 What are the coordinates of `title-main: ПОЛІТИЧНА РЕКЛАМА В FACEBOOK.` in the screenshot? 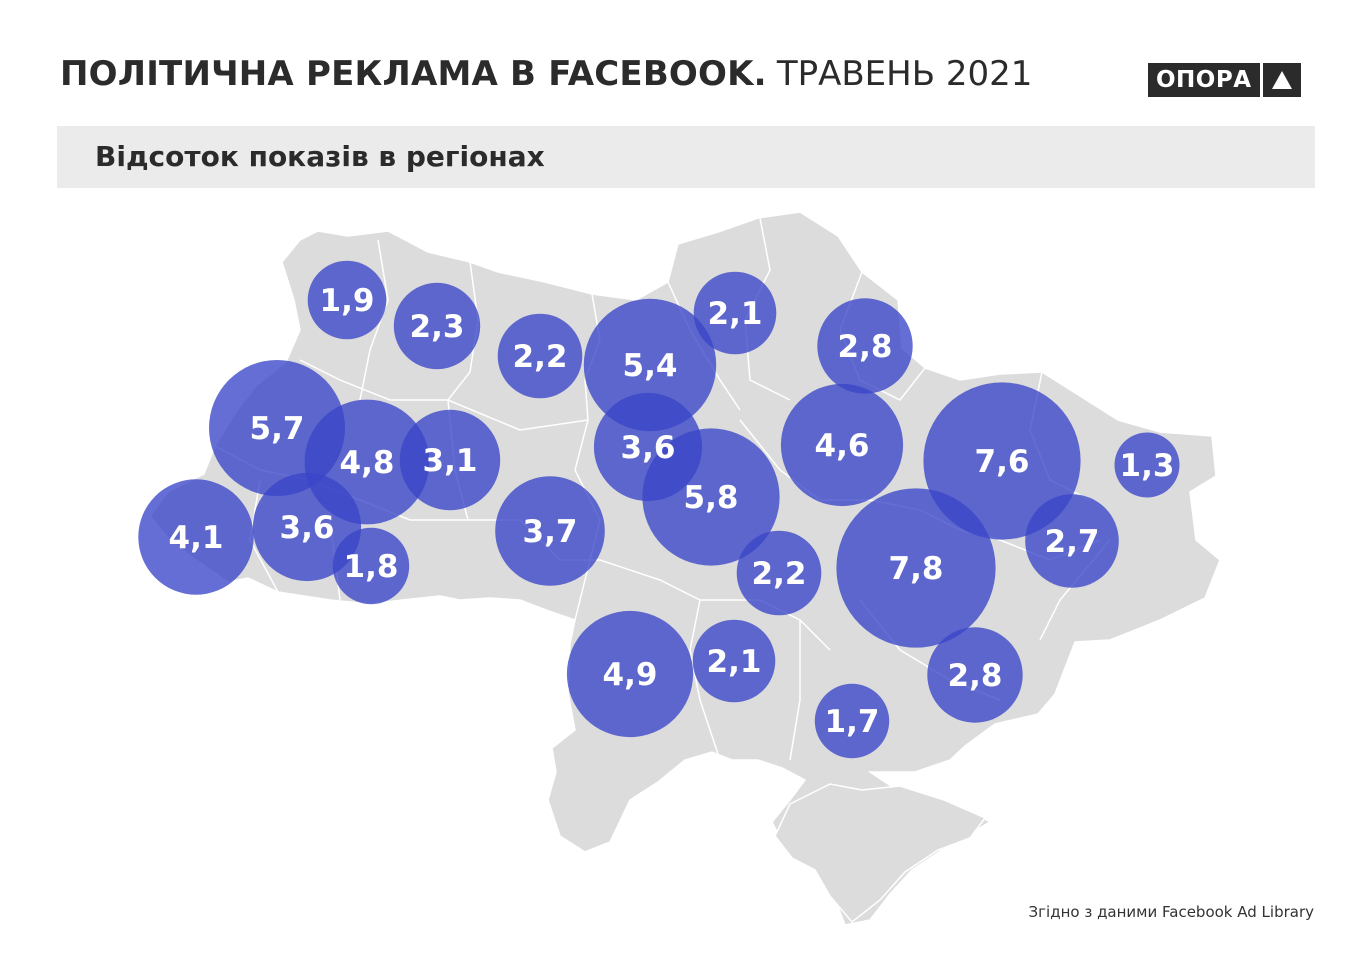 It's located at (413, 74).